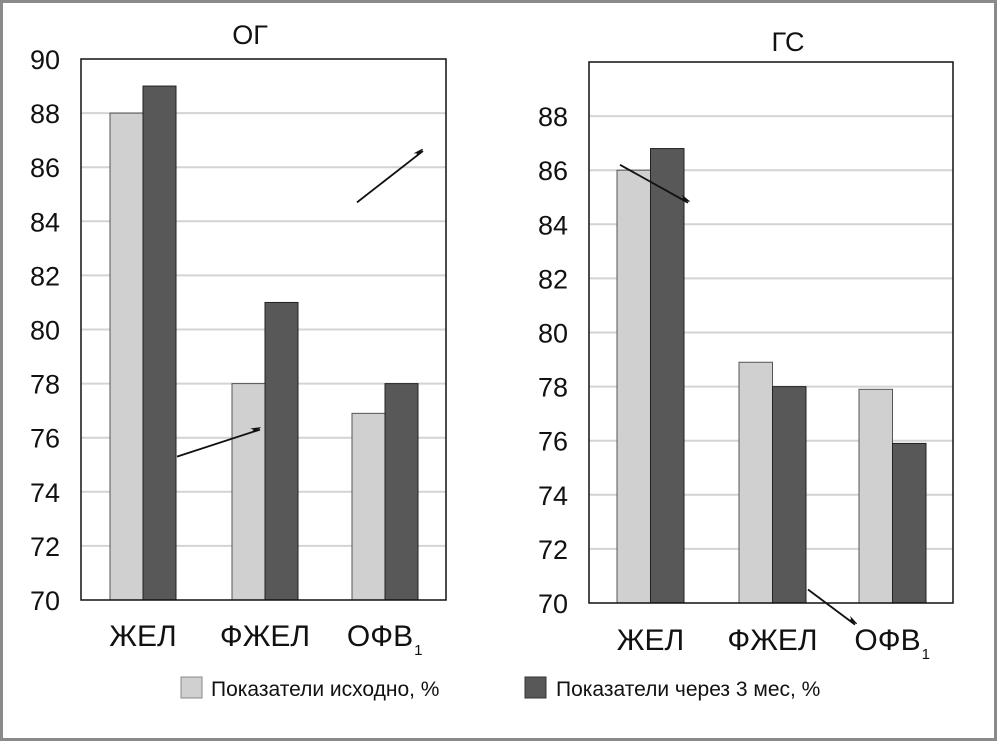 This screenshot has height=741, width=997. I want to click on legend-item-baseline: Показатели исходно, %, so click(309, 688).